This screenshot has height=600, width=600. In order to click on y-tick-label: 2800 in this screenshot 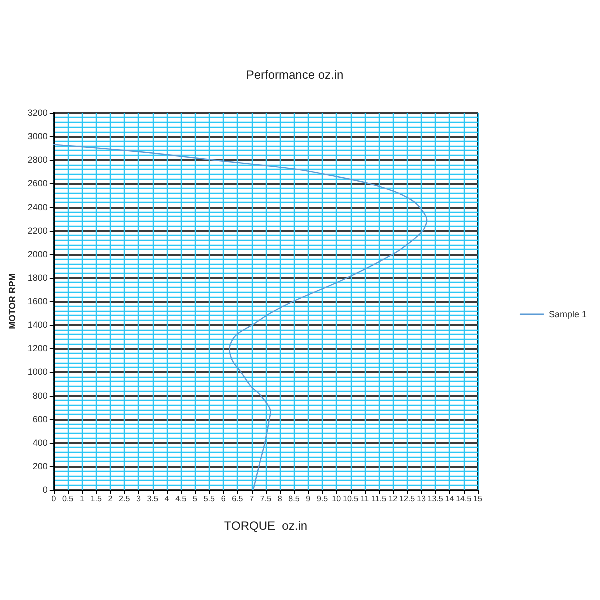, I will do `click(38, 160)`.